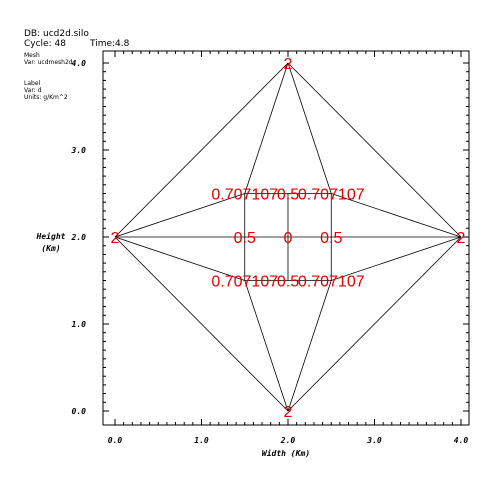 The image size is (500, 500). Describe the element at coordinates (79, 63) in the screenshot. I see `y-tick-label: 4.0` at that location.